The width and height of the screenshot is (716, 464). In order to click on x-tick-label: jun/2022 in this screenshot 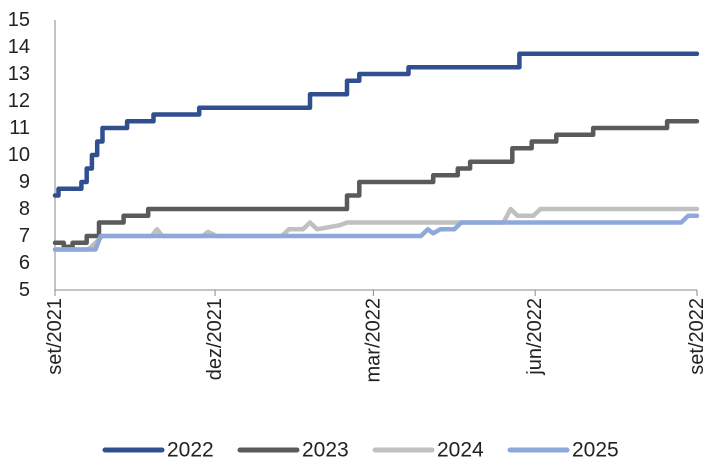, I will do `click(535, 337)`.